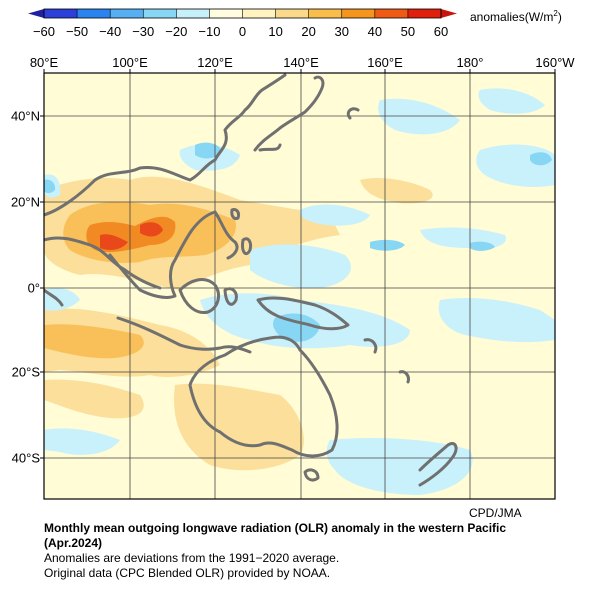  Describe the element at coordinates (103, 263) in the screenshot. I see `coast-india-bay` at that location.